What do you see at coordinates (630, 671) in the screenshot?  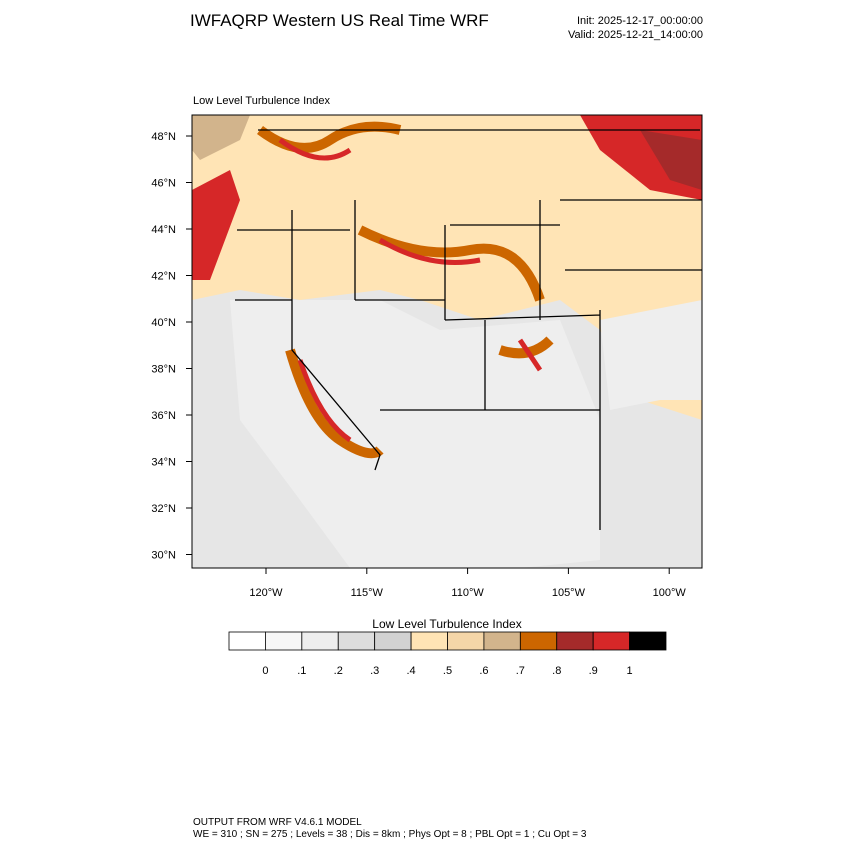 I see `colorbar-label: 1` at bounding box center [630, 671].